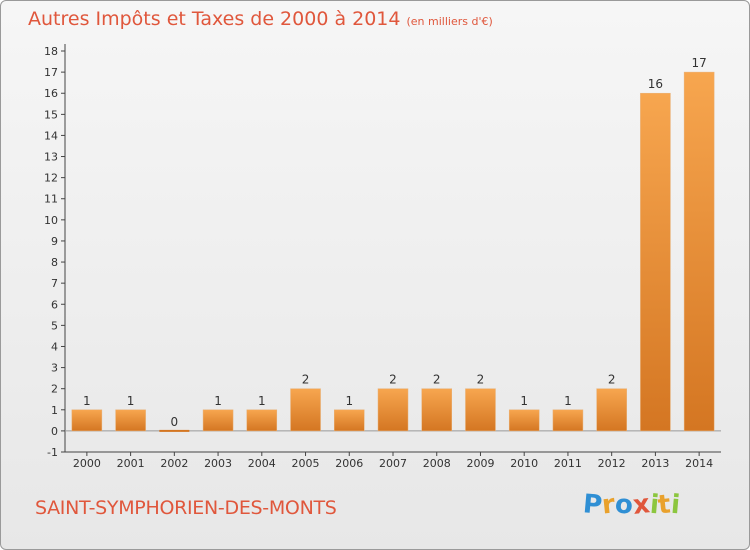  What do you see at coordinates (51, 114) in the screenshot?
I see `y-tick-label: 15` at bounding box center [51, 114].